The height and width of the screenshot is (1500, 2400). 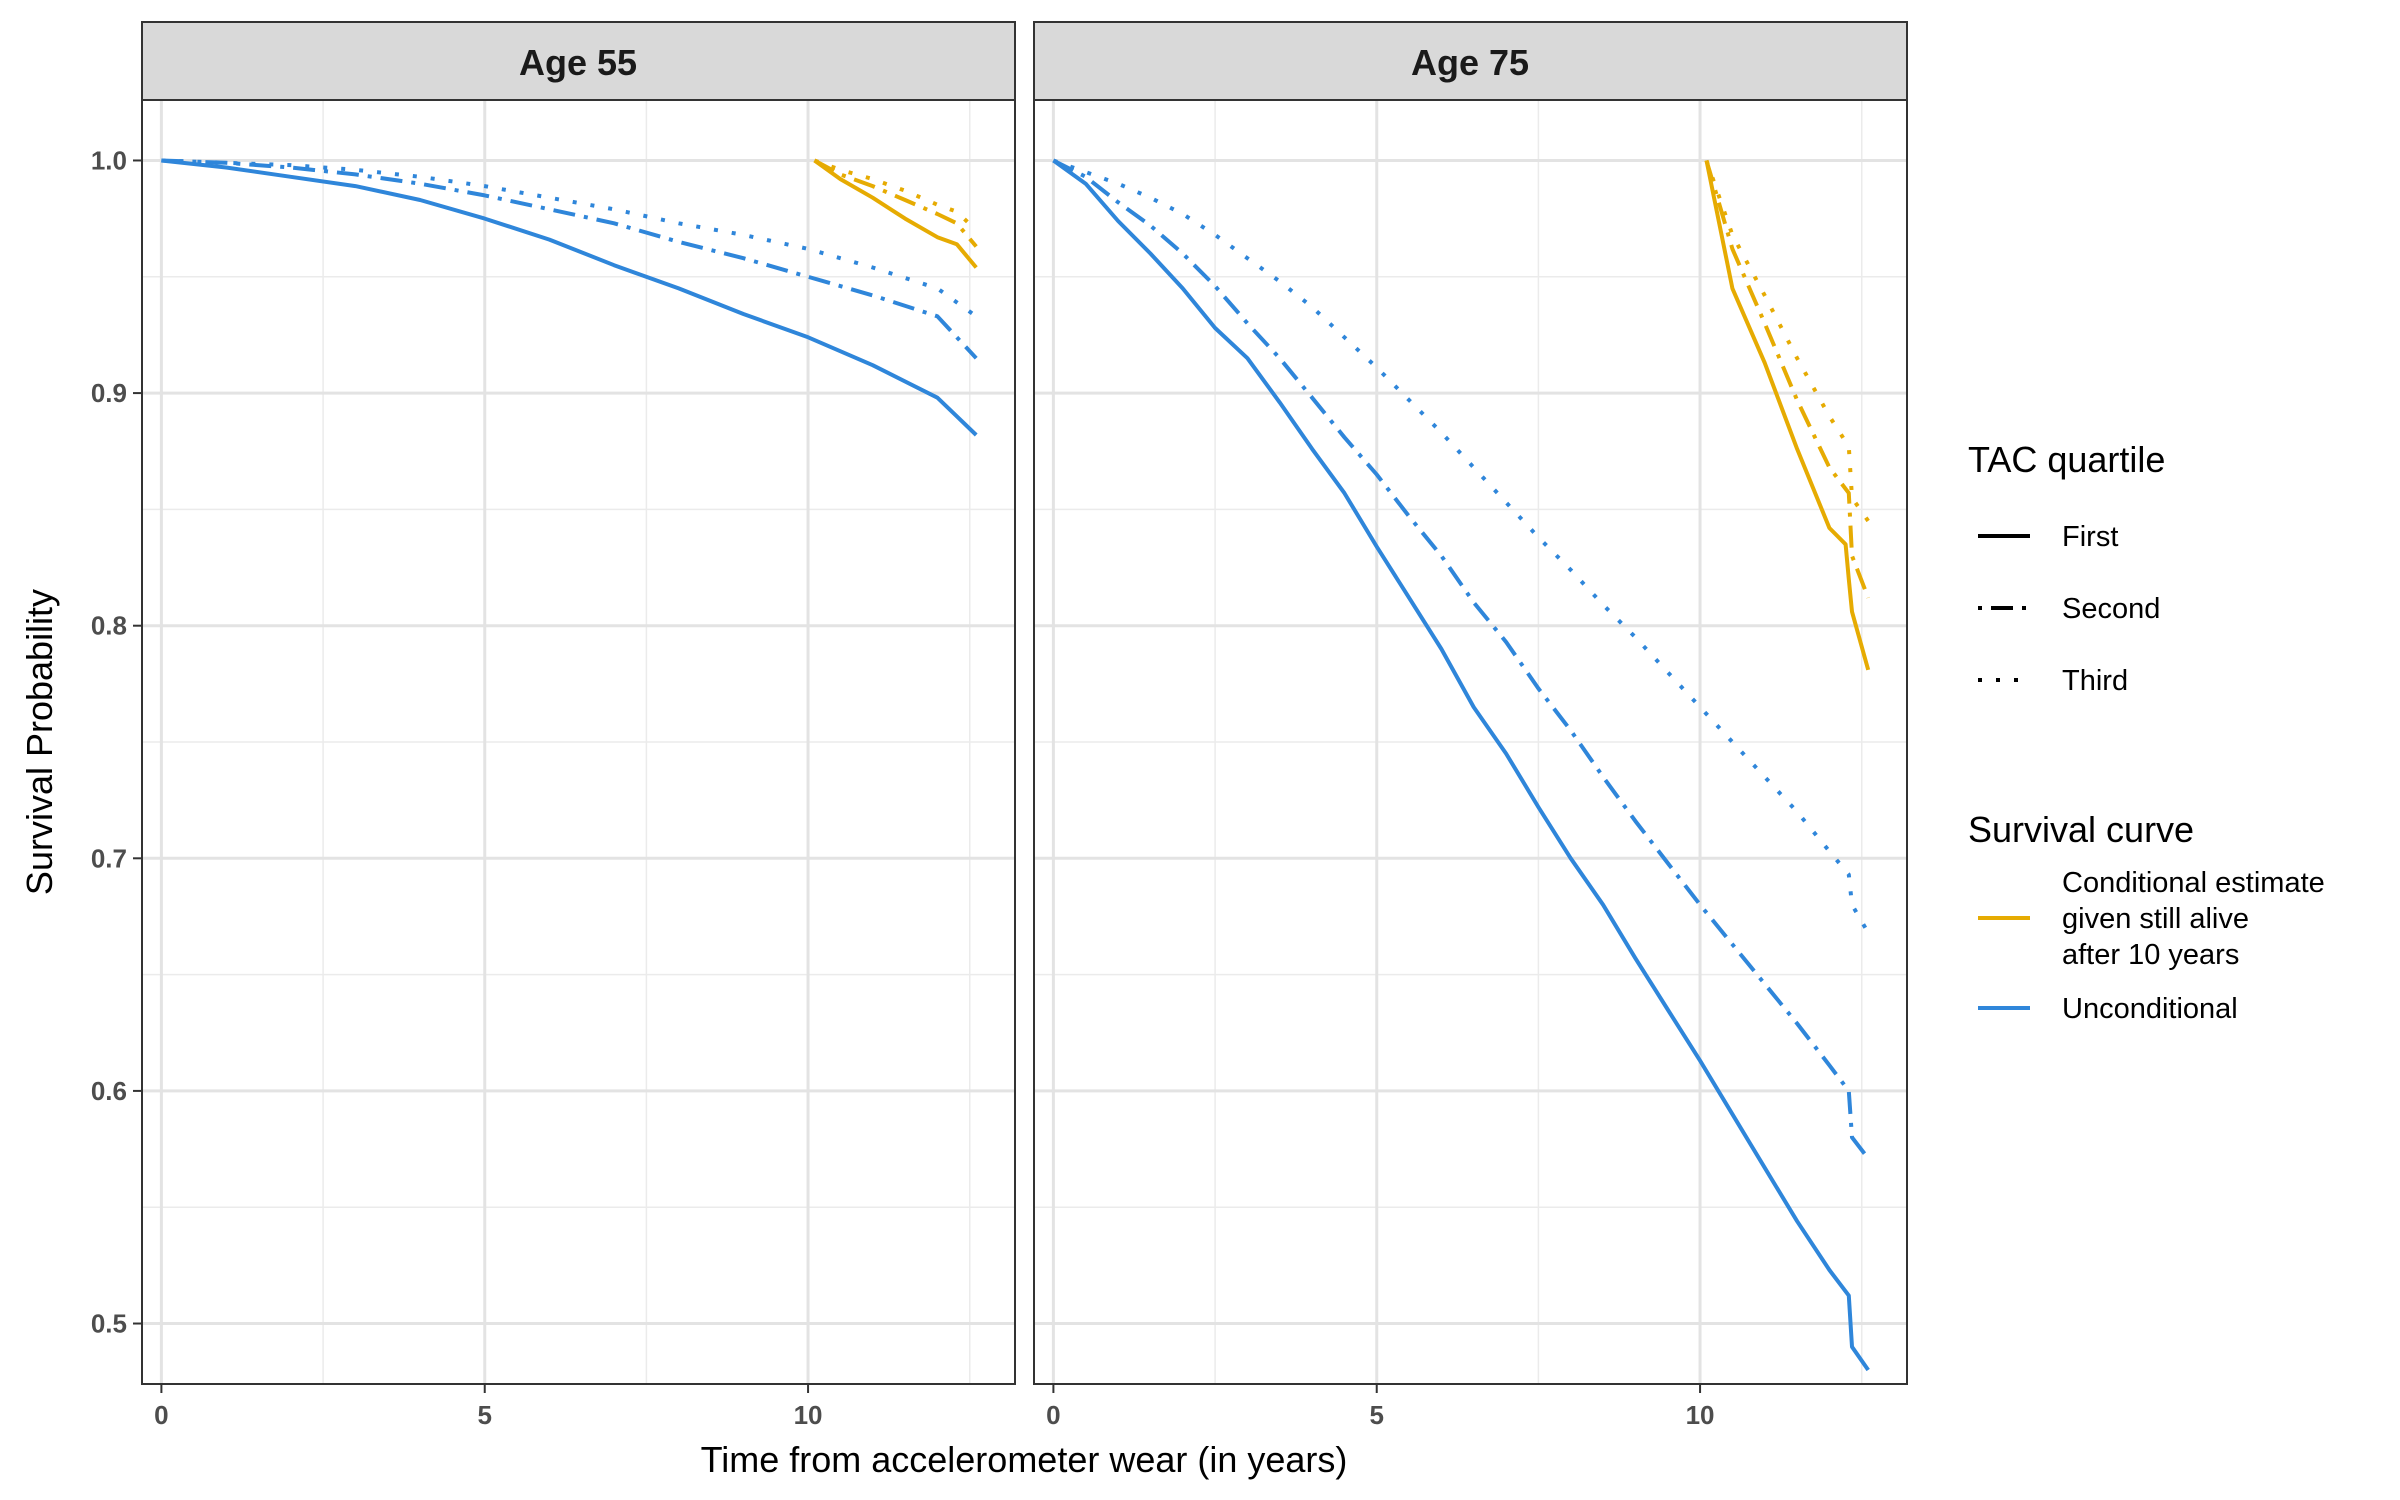 I want to click on x-axis-title: Time from accelerometer wear (in years), so click(x=1024, y=1459).